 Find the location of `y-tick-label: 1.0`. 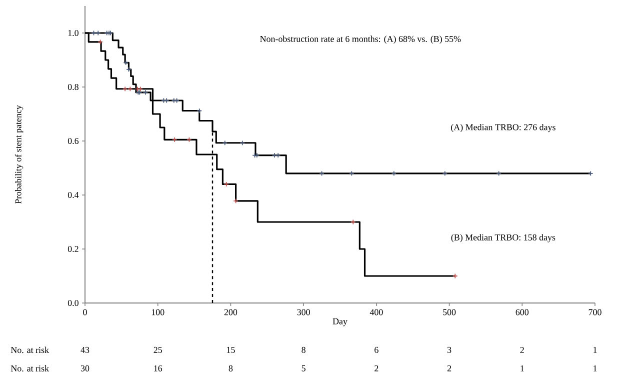

y-tick-label: 1.0 is located at coordinates (73, 33).